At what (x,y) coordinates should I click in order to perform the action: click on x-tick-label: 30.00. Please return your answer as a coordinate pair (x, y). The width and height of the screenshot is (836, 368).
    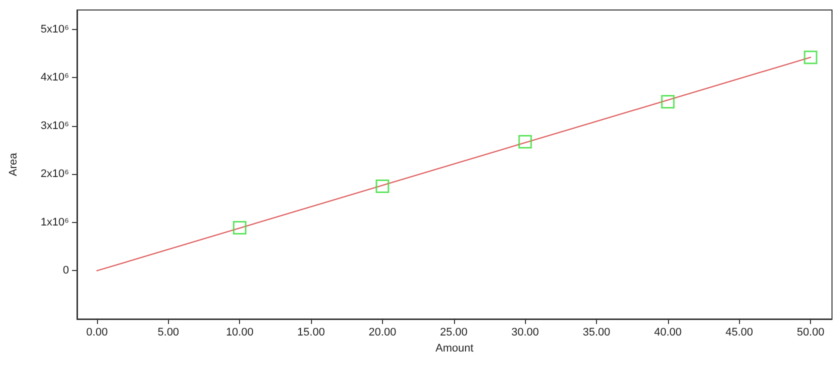
    Looking at the image, I should click on (525, 332).